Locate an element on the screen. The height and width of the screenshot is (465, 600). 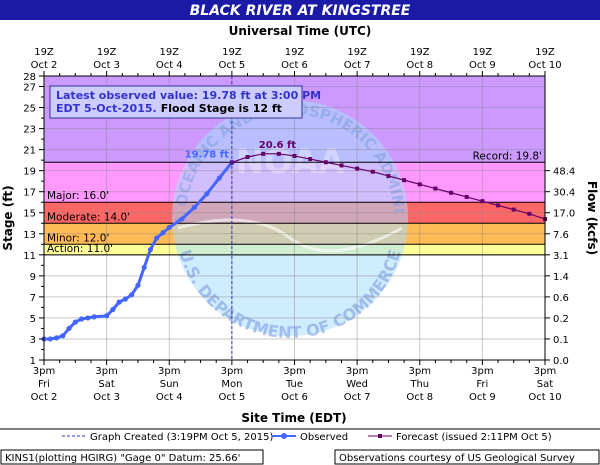
band-label-moderate: Moderate: 14.0' is located at coordinates (88, 217).